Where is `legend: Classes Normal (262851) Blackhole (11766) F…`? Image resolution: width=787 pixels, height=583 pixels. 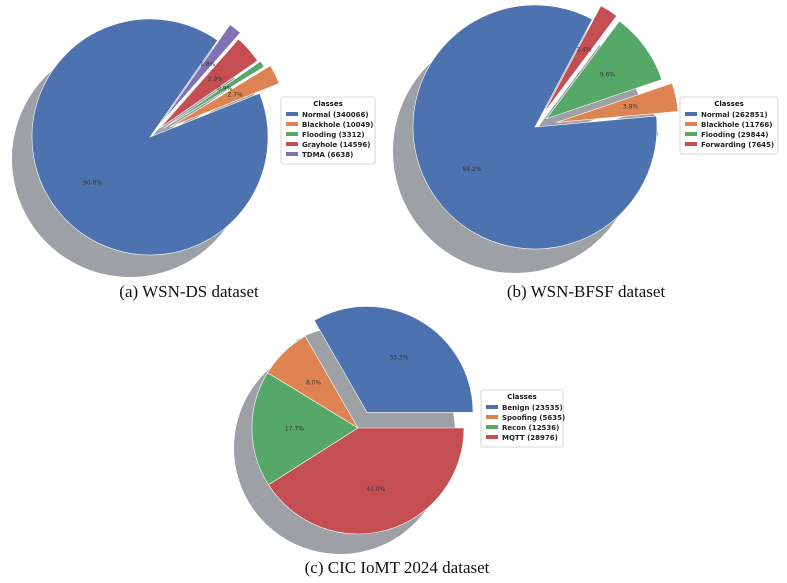
legend: Classes Normal (262851) Blackhole (11766) F… is located at coordinates (729, 125).